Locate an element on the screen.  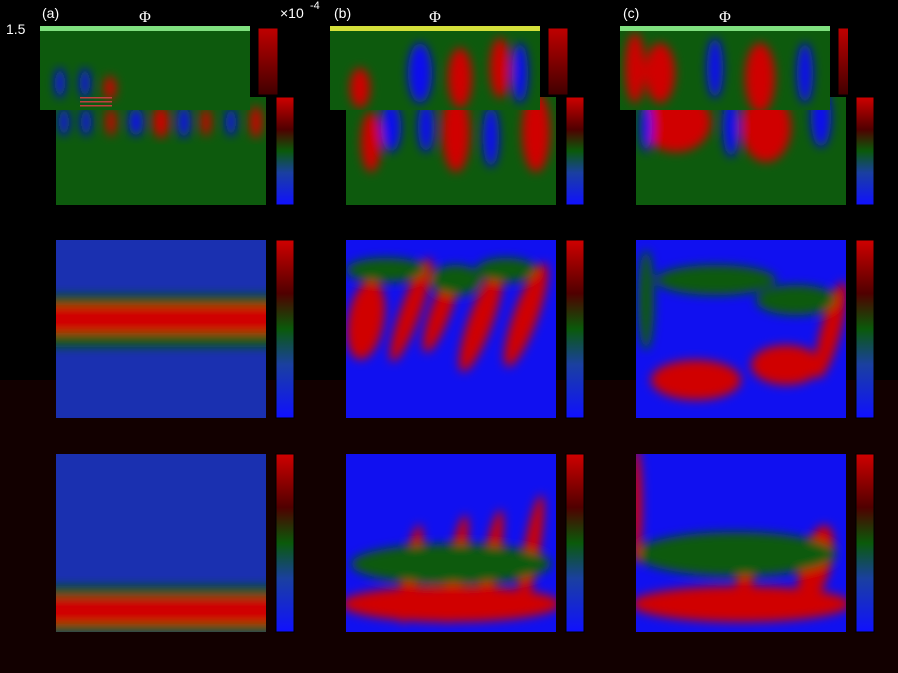
panel-label: (c) is located at coordinates (631, 13).